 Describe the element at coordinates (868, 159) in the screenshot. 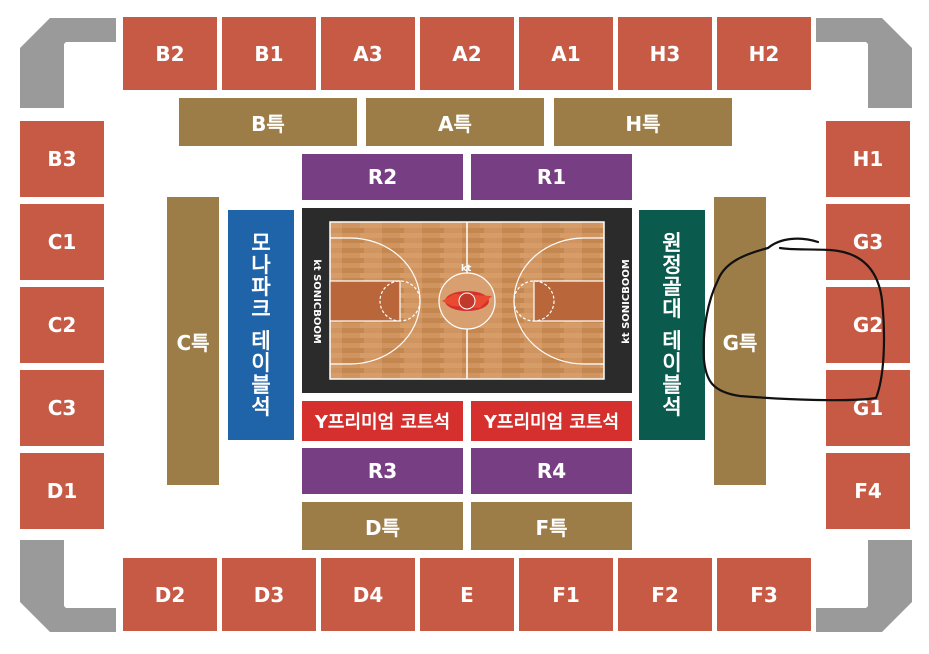

I see `section-h1: H1` at that location.